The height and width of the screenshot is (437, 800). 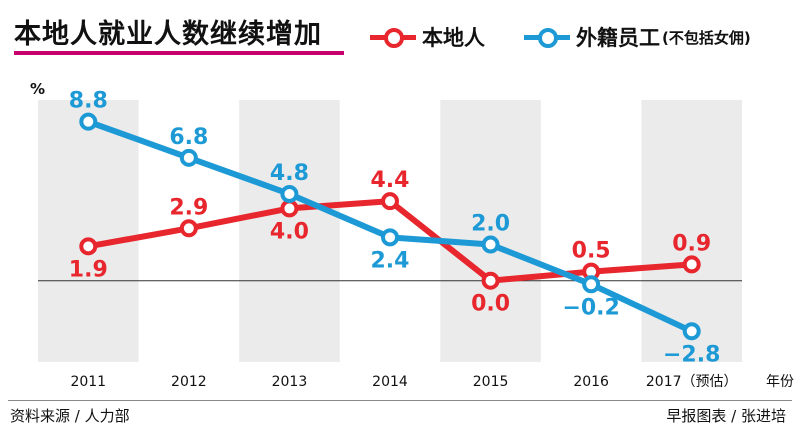 I want to click on data-label: 2.9, so click(x=188, y=207).